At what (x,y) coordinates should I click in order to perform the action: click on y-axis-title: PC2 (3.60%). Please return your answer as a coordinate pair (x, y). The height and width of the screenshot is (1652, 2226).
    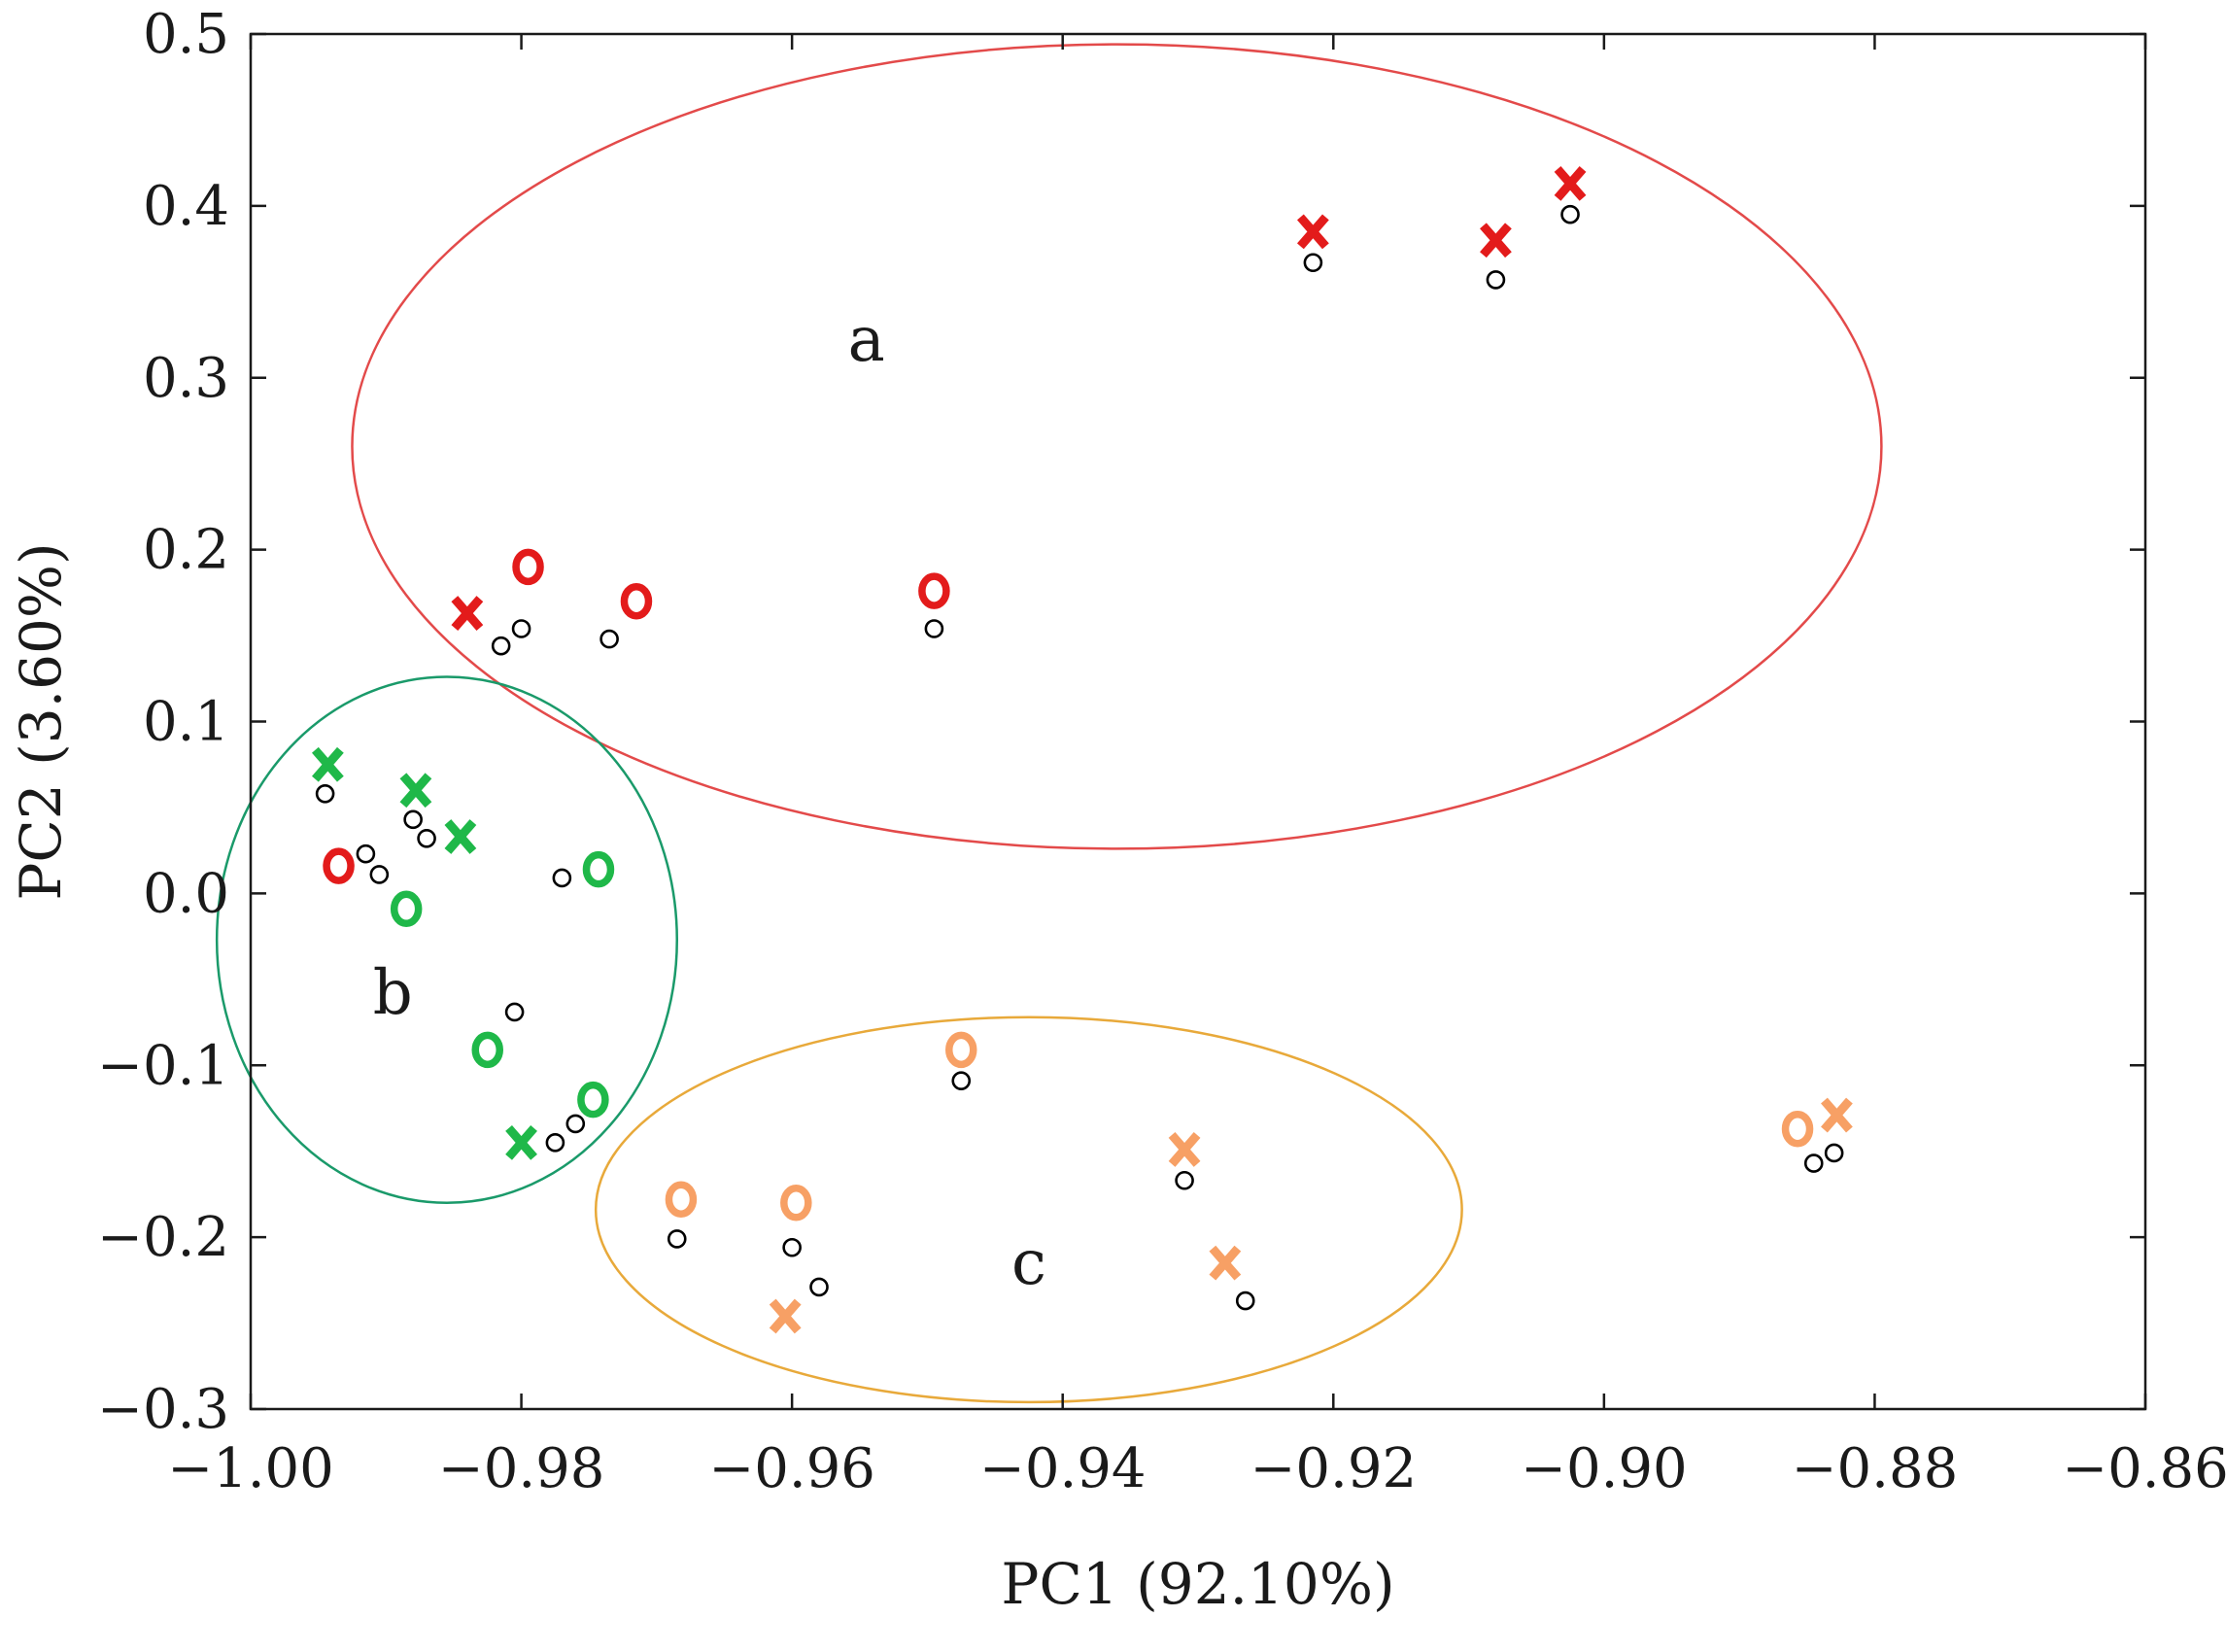
    Looking at the image, I should click on (41, 721).